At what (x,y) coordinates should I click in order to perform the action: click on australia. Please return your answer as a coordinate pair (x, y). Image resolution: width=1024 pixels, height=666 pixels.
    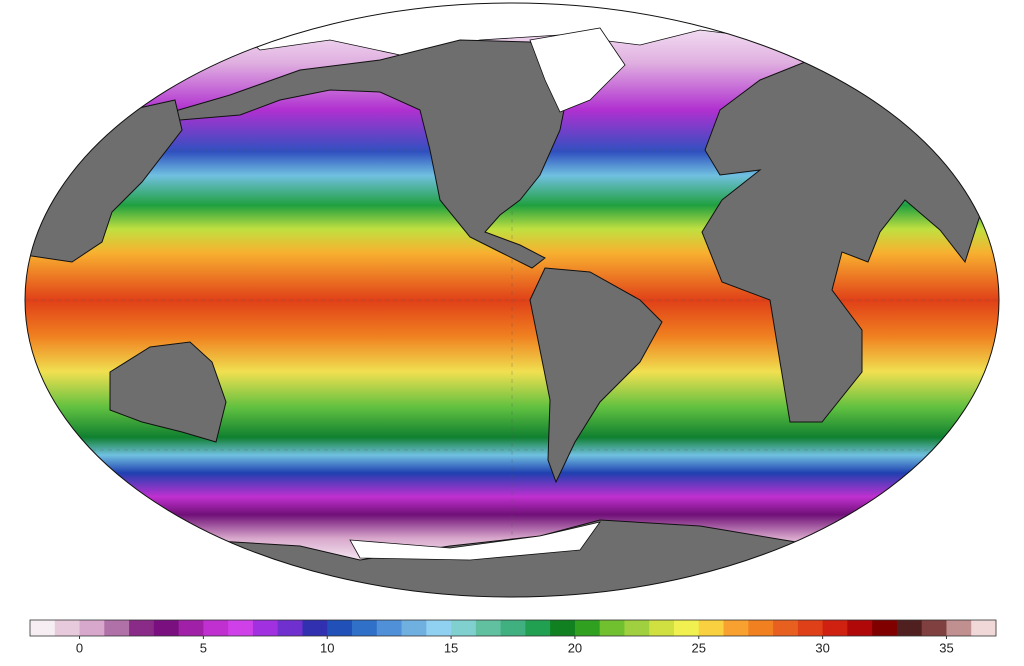
    Looking at the image, I should click on (168, 392).